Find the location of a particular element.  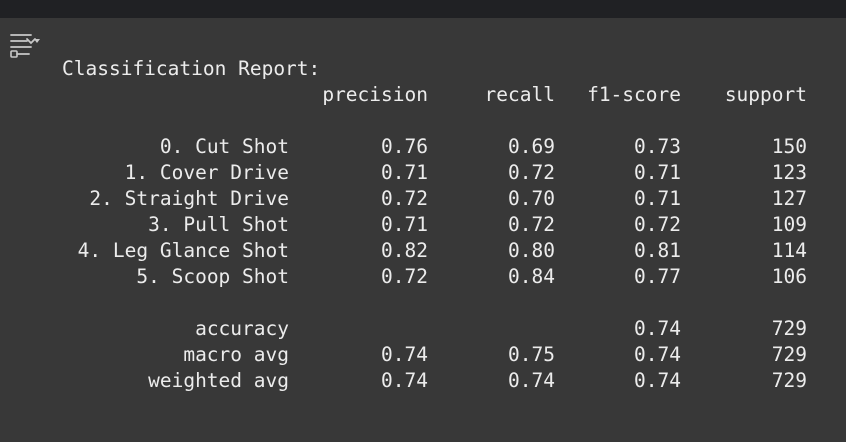

table-row: 1. Cover Drive 0.71 0.72 0.71 123 is located at coordinates (423, 173).